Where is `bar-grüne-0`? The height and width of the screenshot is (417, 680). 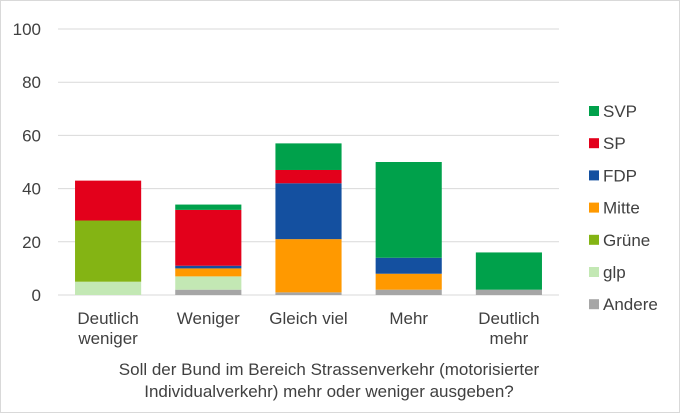 bar-grüne-0 is located at coordinates (108, 251).